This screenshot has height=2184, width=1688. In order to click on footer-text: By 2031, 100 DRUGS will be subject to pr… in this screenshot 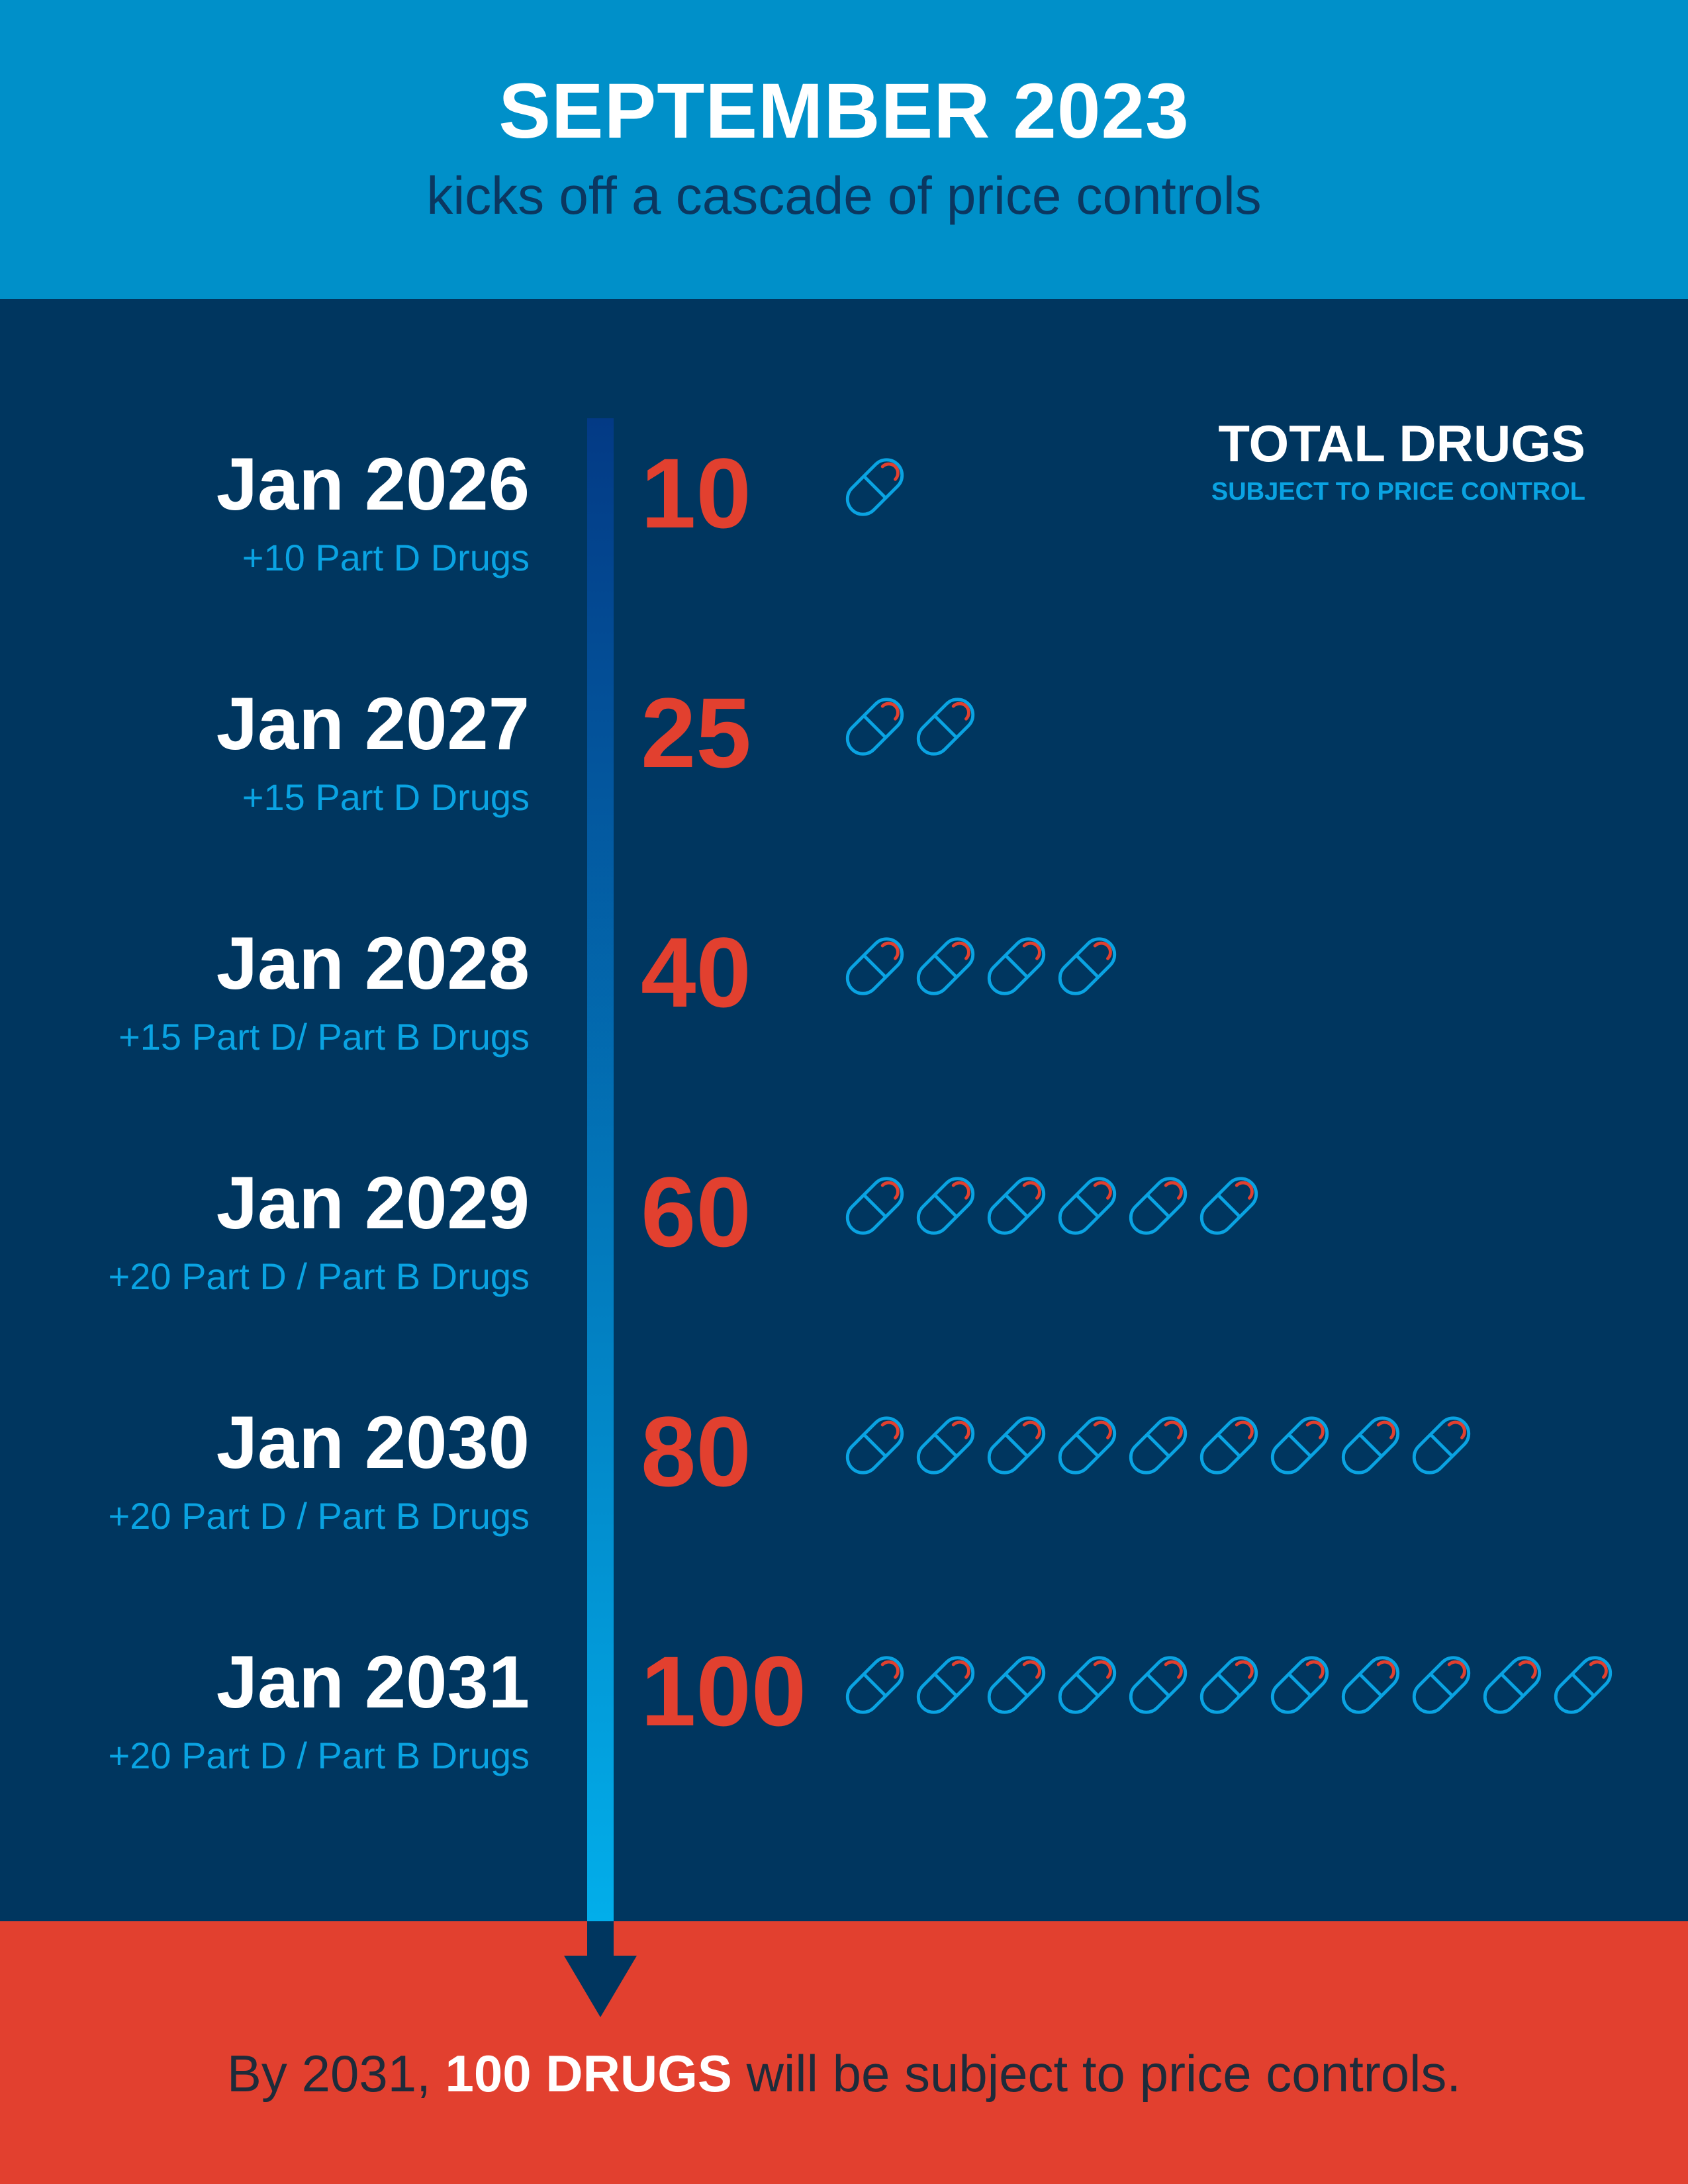, I will do `click(844, 2073)`.